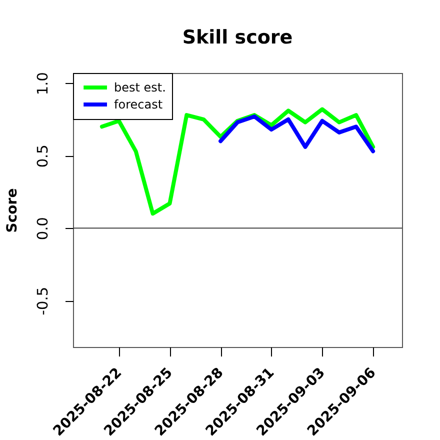  What do you see at coordinates (44, 228) in the screenshot?
I see `y-tick-label: 0.0` at bounding box center [44, 228].